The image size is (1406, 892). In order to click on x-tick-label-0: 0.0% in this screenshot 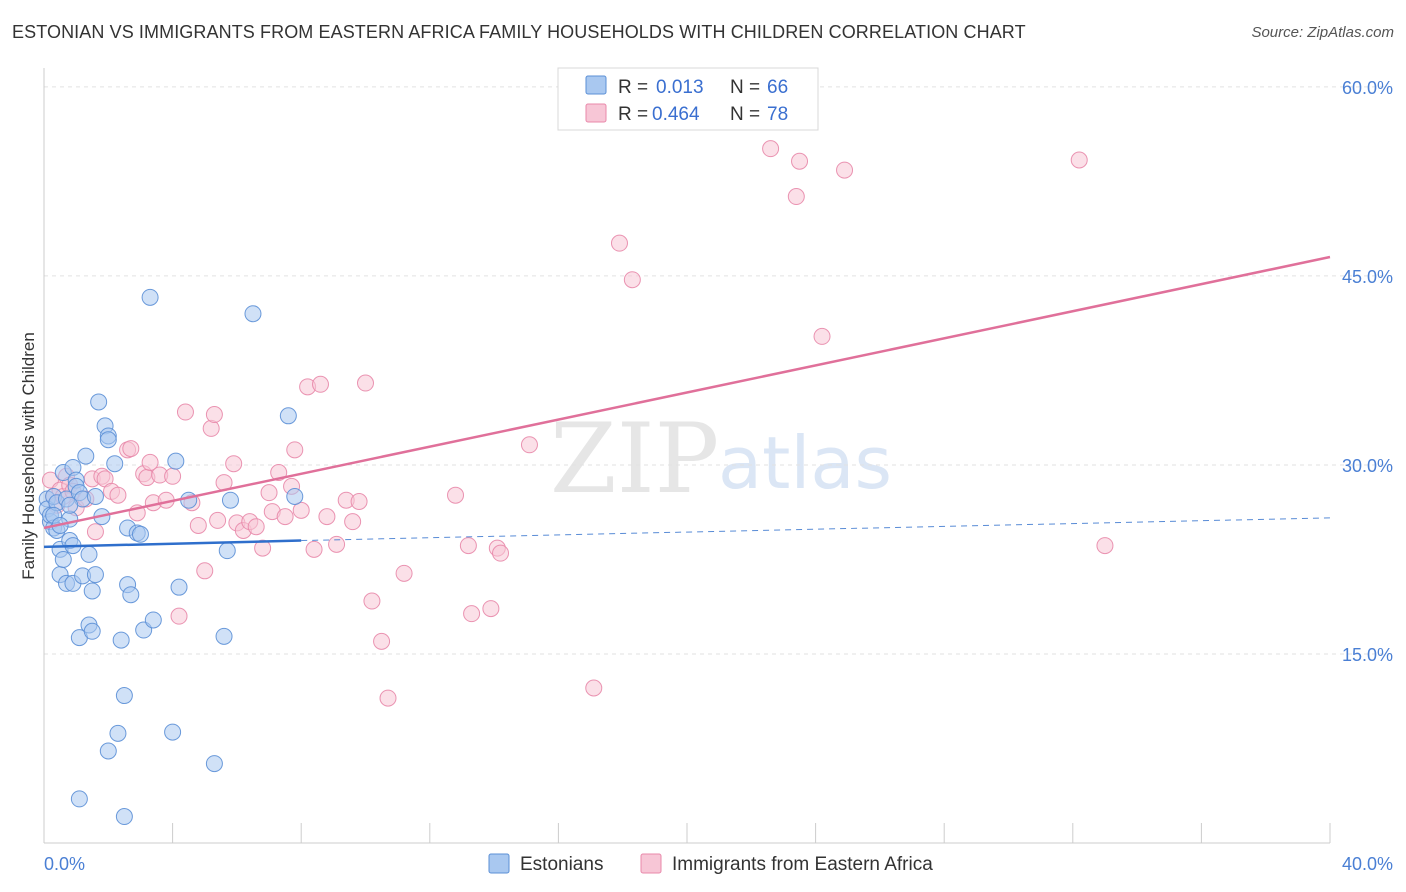, I will do `click(64, 864)`.